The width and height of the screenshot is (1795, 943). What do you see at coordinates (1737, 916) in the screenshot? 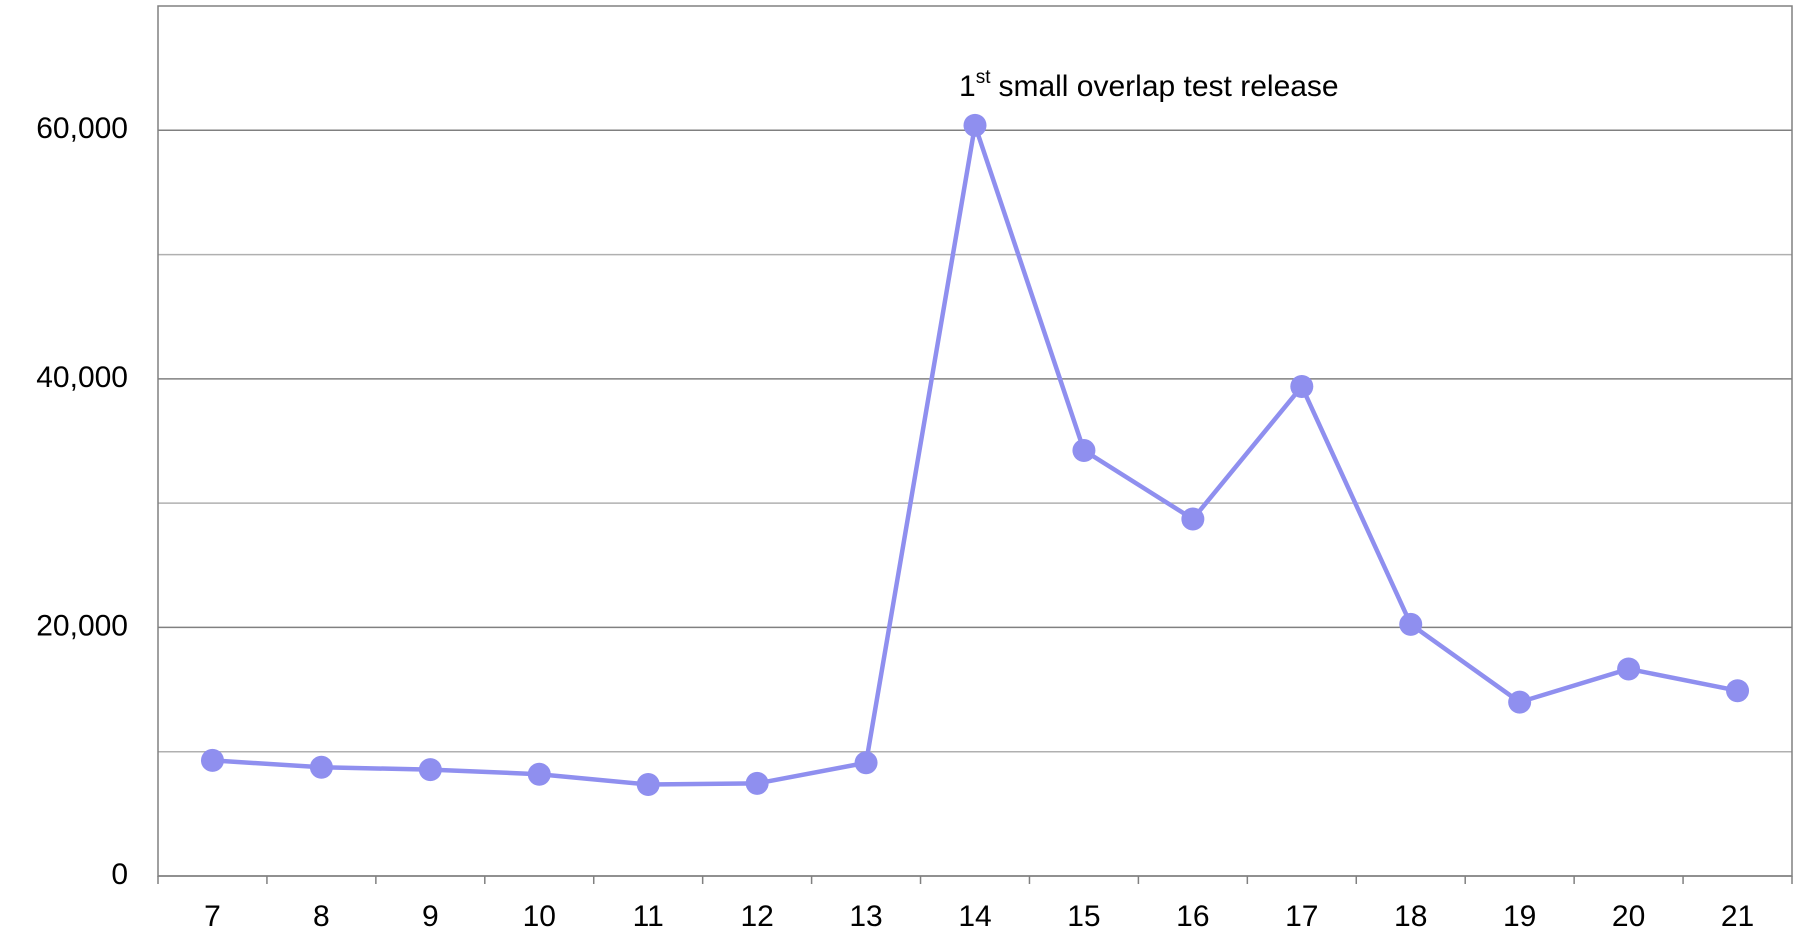
I see `x-tick-label: 21` at bounding box center [1737, 916].